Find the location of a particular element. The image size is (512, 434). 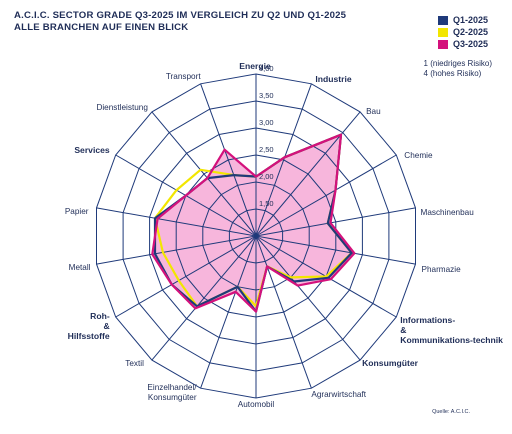

scale-note-low: 1 (niedriges Risiko) is located at coordinates (457, 63).